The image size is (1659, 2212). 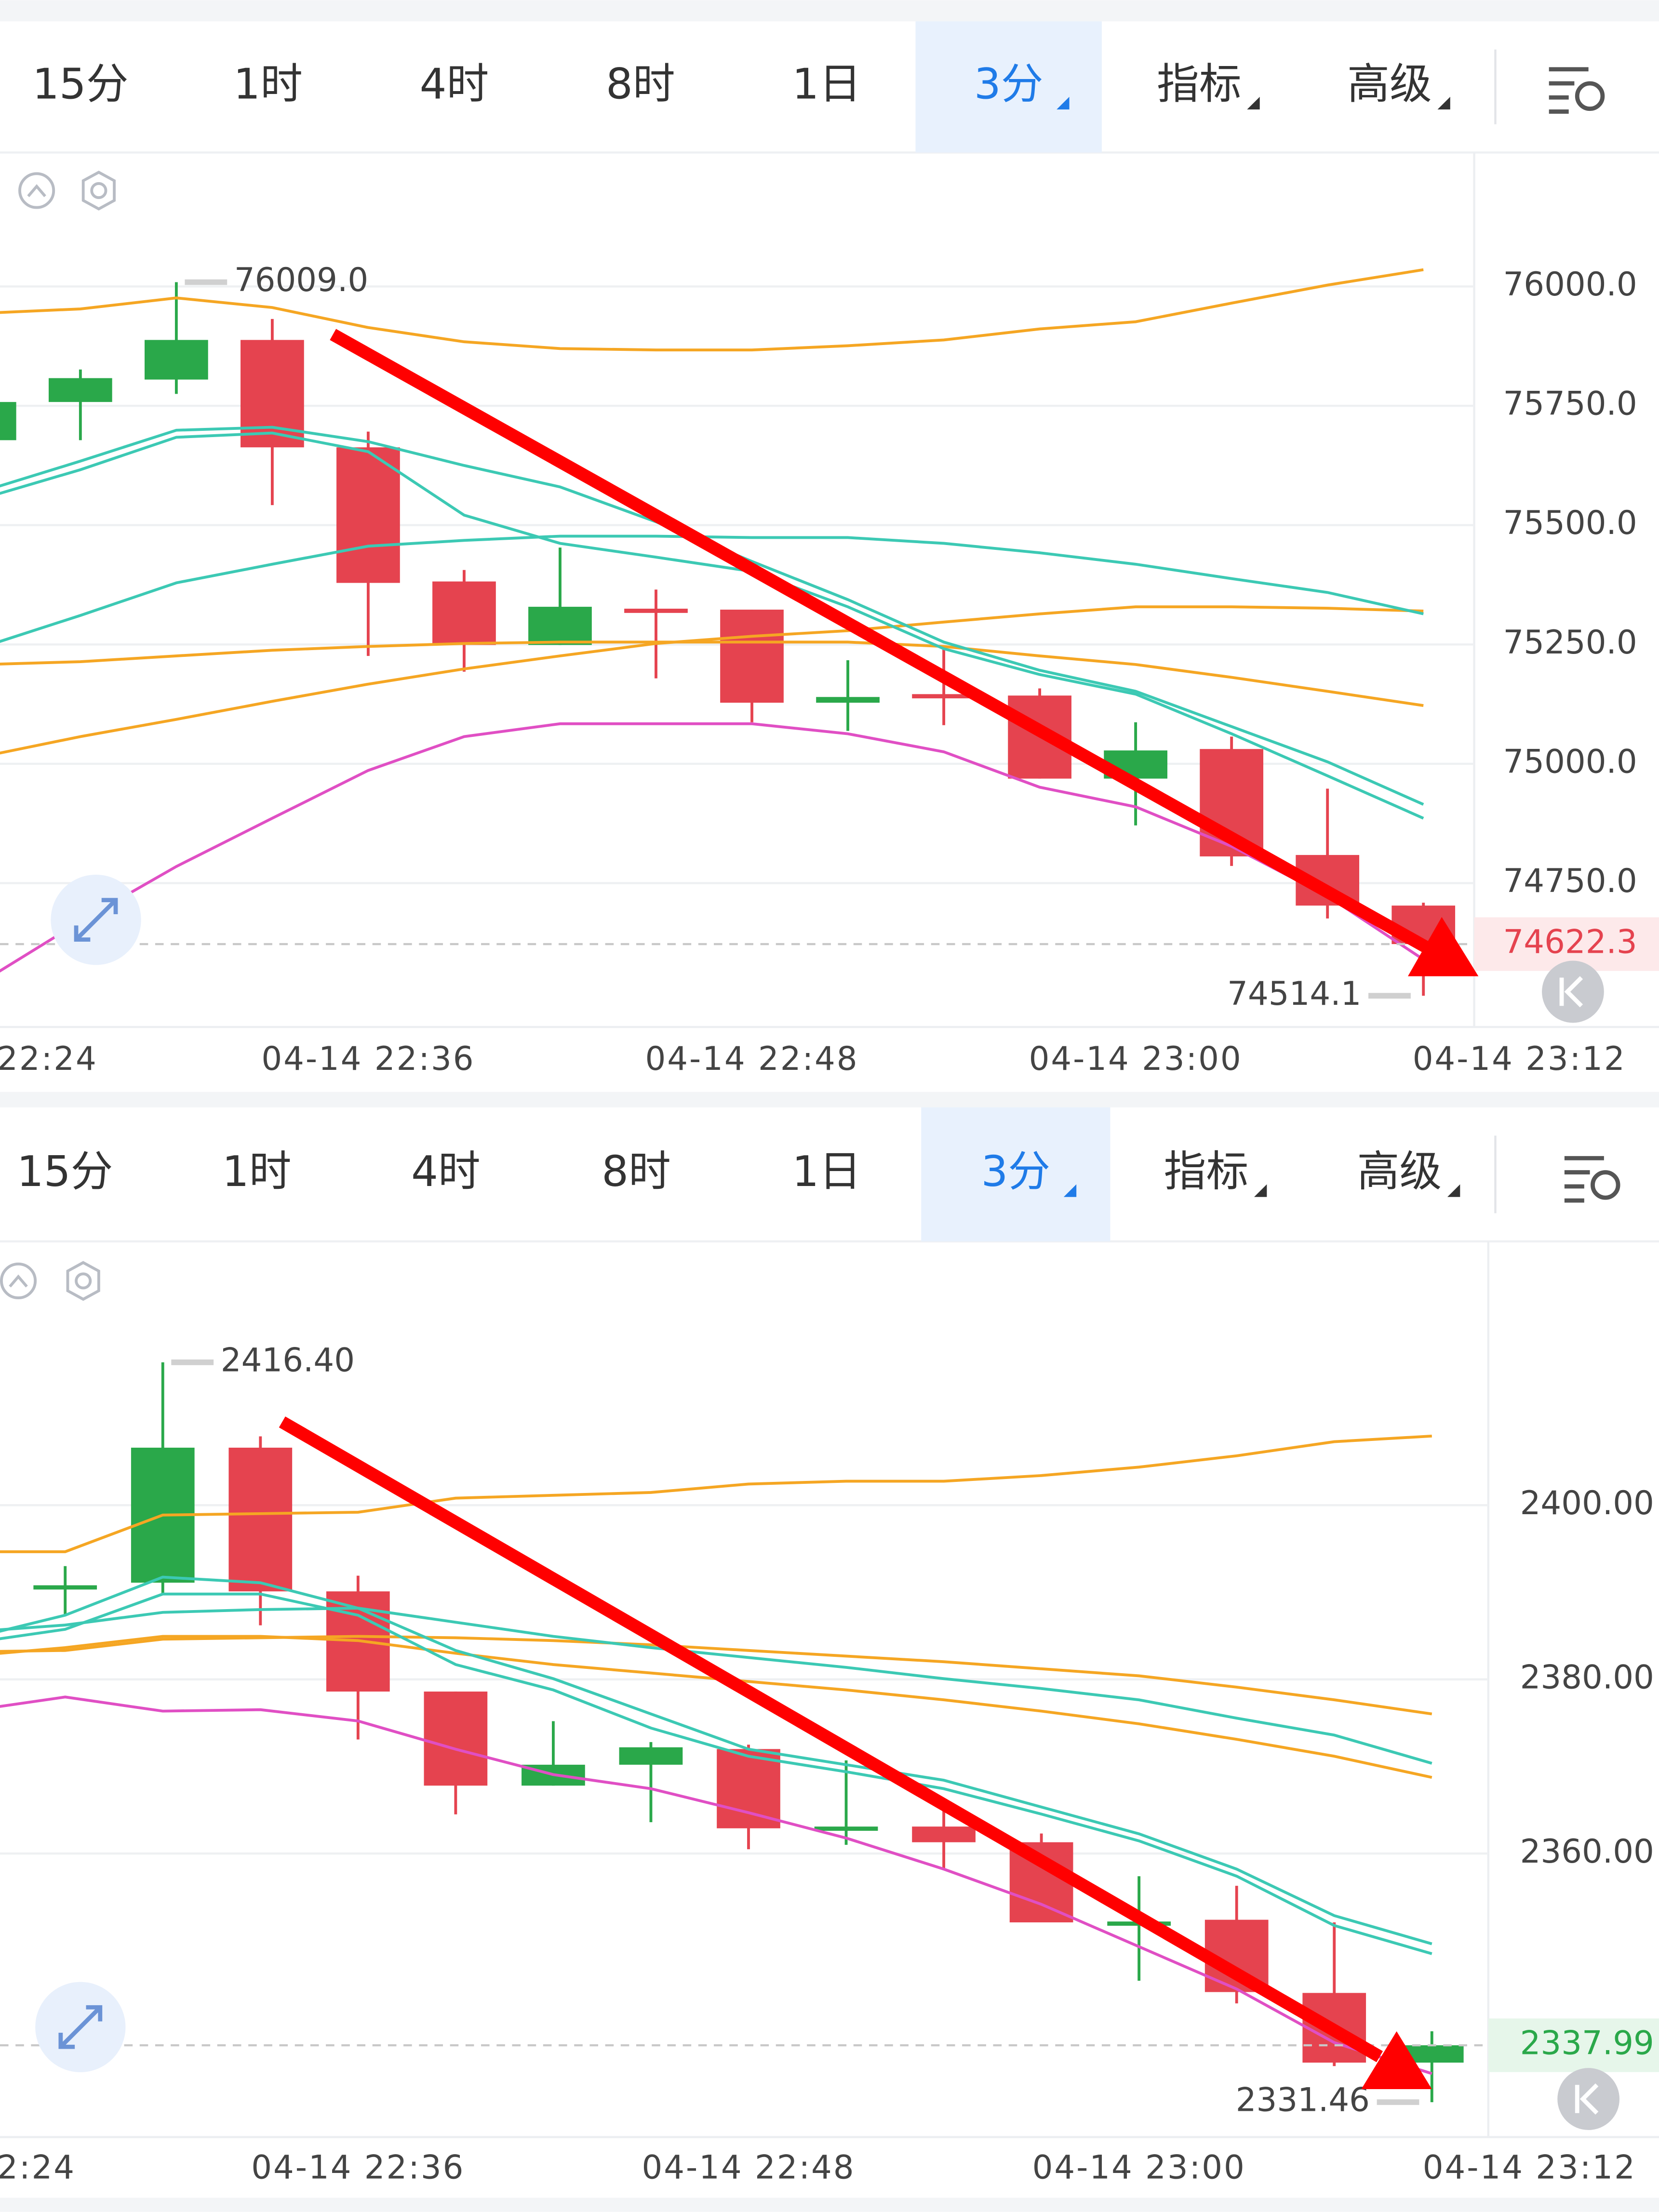 What do you see at coordinates (1570, 284) in the screenshot?
I see `y-tick-label: 76000.0` at bounding box center [1570, 284].